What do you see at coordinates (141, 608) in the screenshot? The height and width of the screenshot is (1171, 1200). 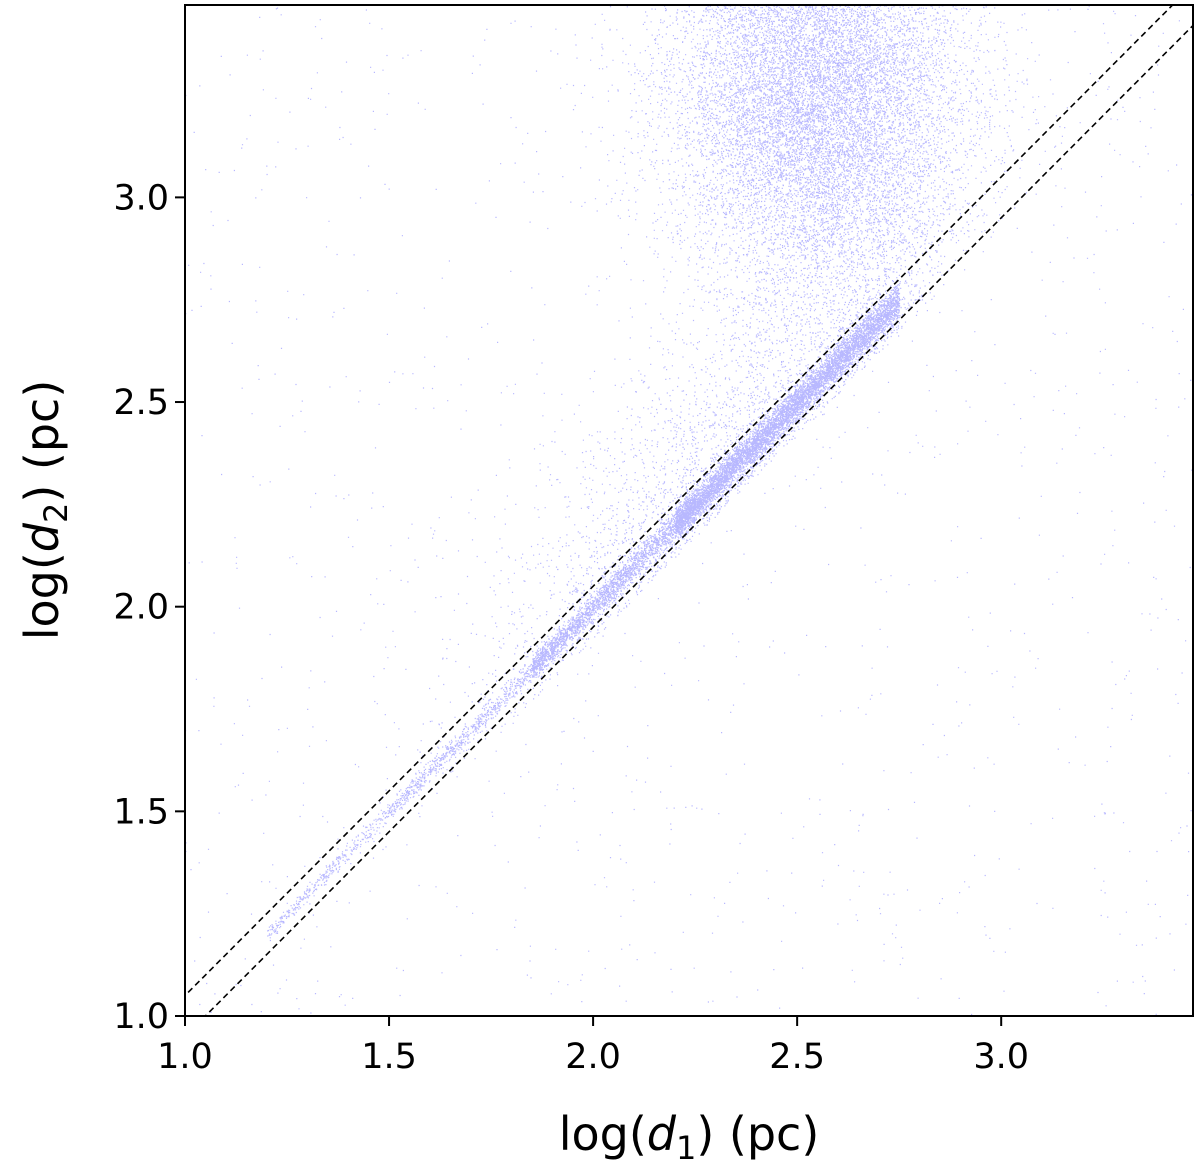 I see `y-tick-label: 2.0` at bounding box center [141, 608].